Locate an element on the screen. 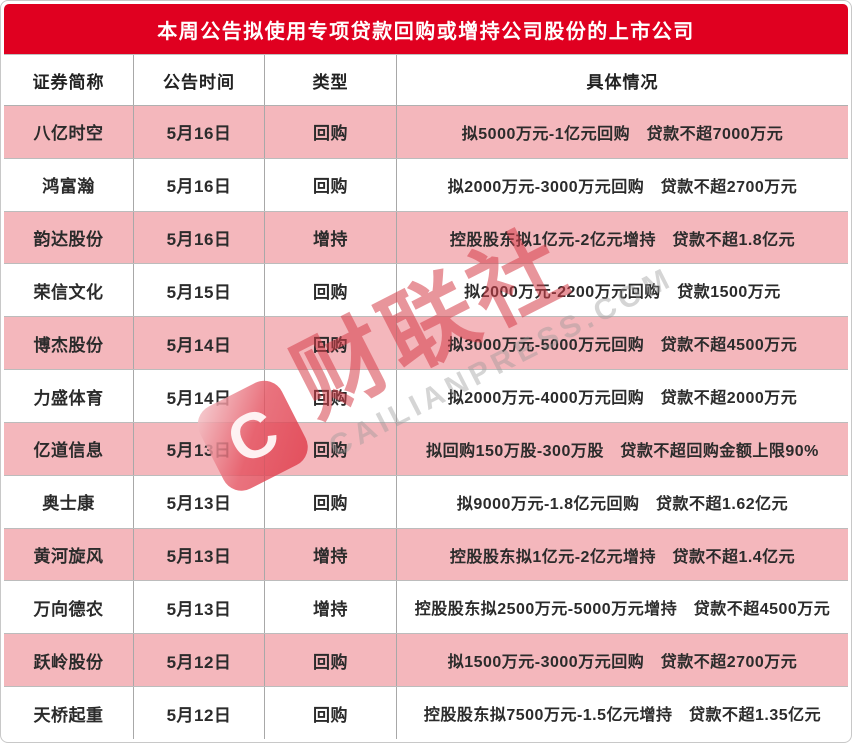 Image resolution: width=852 pixels, height=743 pixels. cell-detail: 拟5000万元-1亿元回购 贷款不超7000万元 is located at coordinates (622, 134).